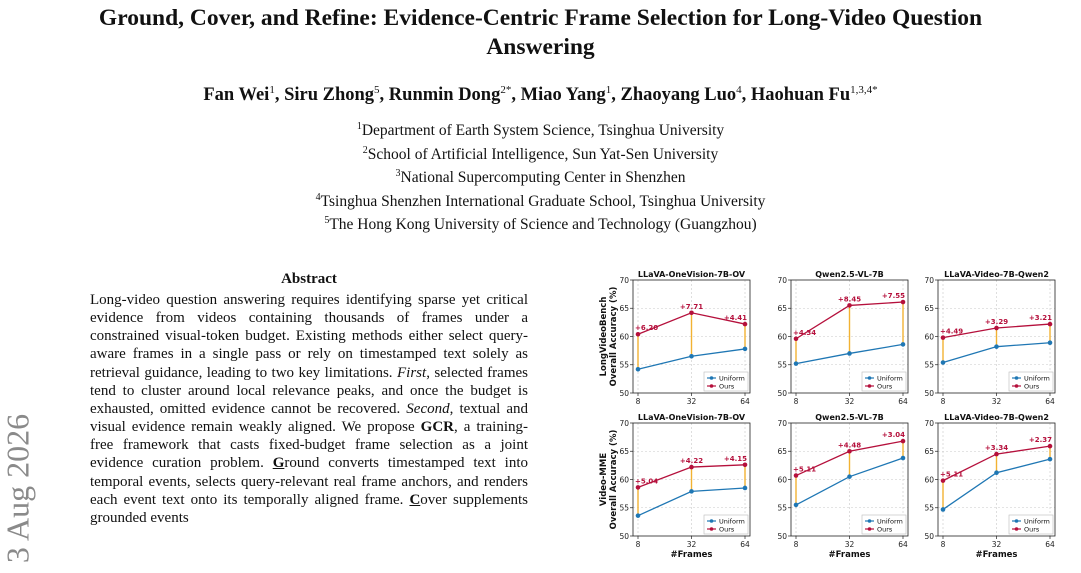  What do you see at coordinates (739, 90) in the screenshot?
I see `author-affil-sup: 4` at bounding box center [739, 90].